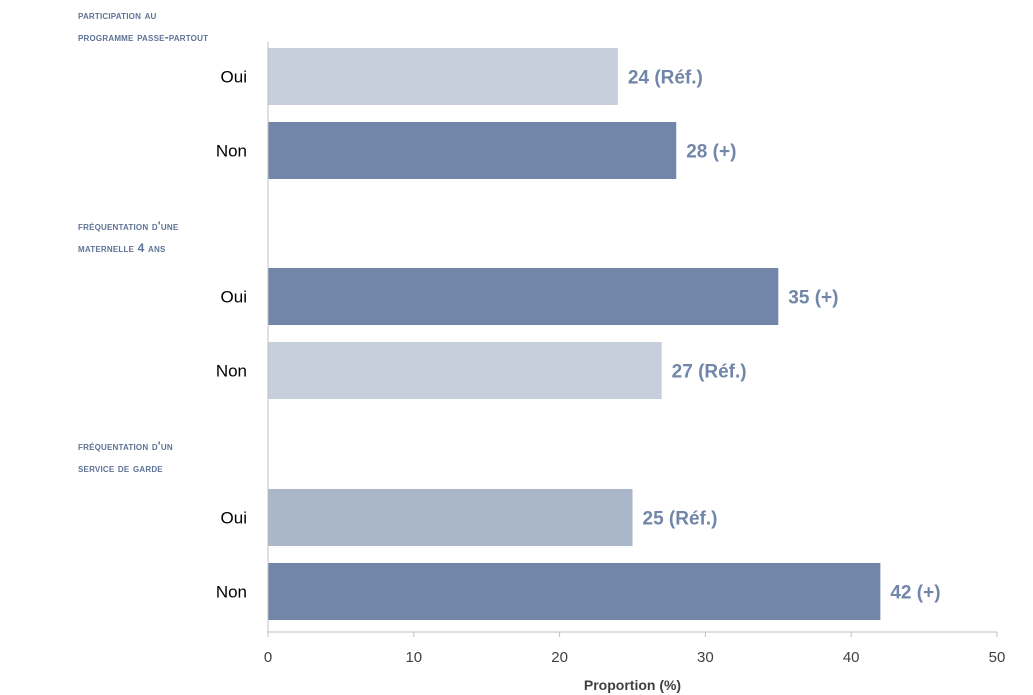 The width and height of the screenshot is (1033, 695). What do you see at coordinates (125, 457) in the screenshot?
I see `group-title-3: FRÉQUENTATION D'UN SERVICE DE GARDE` at bounding box center [125, 457].